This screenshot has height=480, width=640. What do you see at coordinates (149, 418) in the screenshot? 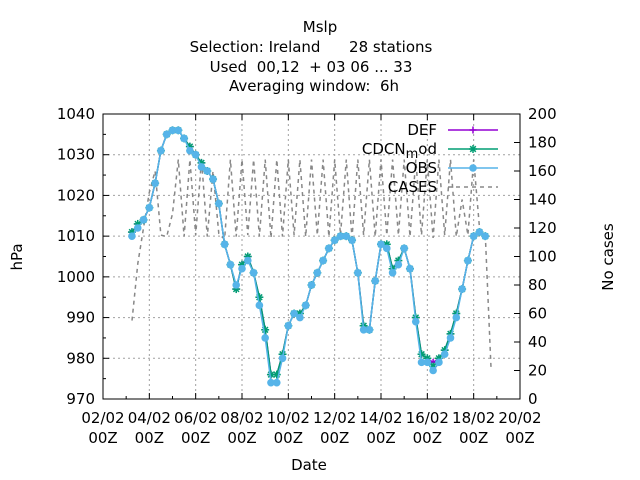
I see `x-tick-label: 04/02` at bounding box center [149, 418].